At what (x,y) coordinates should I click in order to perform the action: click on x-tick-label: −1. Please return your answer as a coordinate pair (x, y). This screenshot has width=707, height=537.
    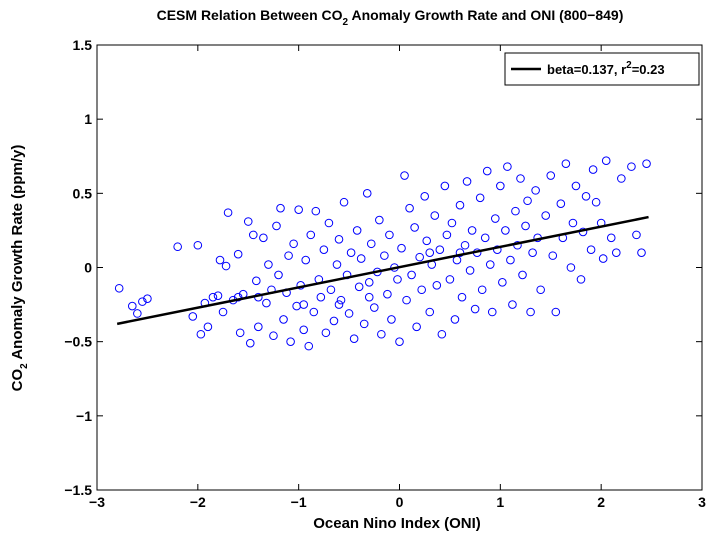
    Looking at the image, I should click on (299, 502).